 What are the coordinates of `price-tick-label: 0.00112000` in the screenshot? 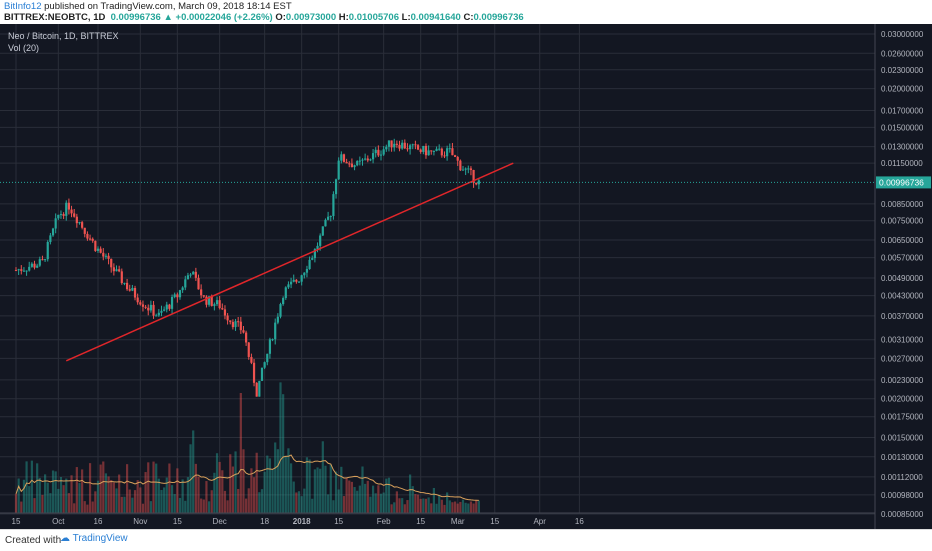 It's located at (902, 477).